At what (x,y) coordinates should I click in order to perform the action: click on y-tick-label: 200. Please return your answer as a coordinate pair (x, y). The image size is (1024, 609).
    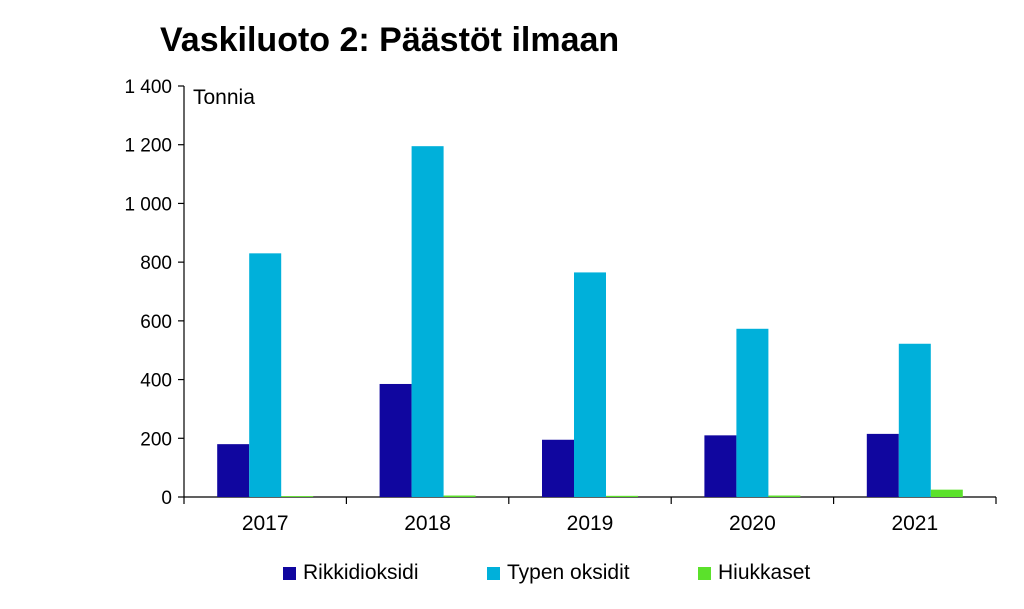
    Looking at the image, I should click on (156, 439).